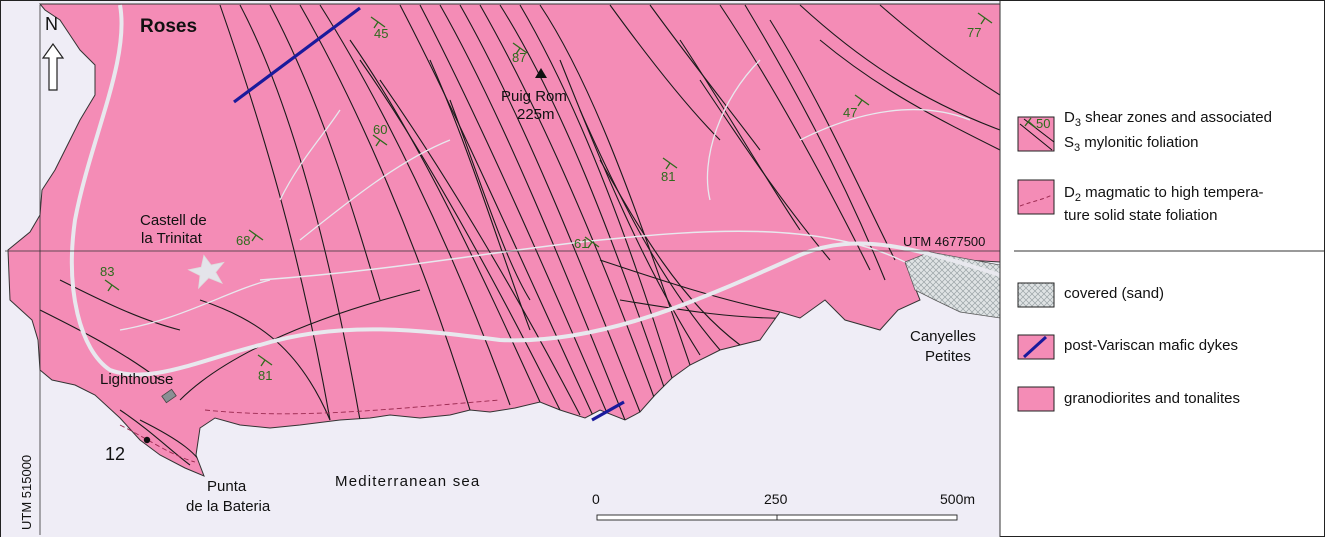 This screenshot has width=1327, height=539. I want to click on beach-label-1: Canyelles, so click(943, 336).